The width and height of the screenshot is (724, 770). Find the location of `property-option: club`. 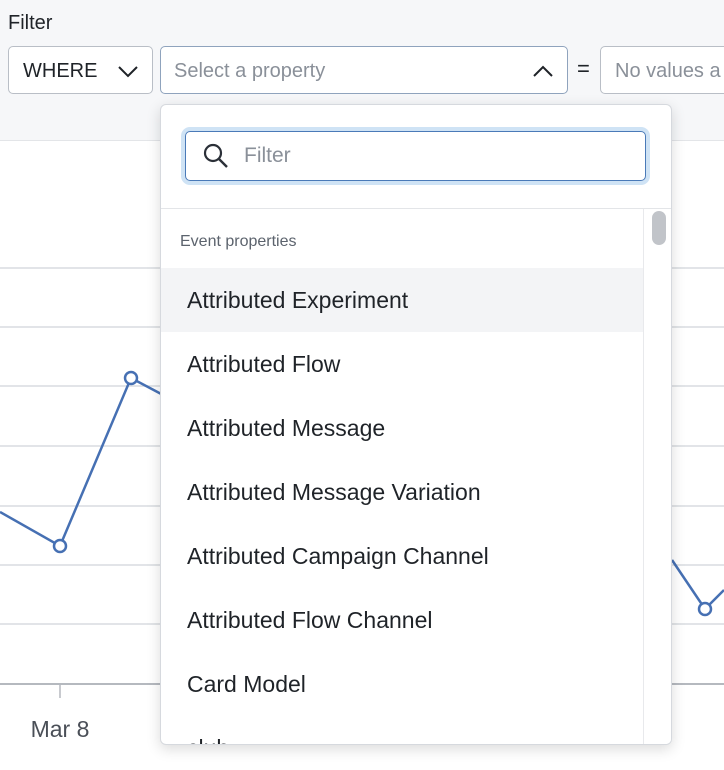

property-option: club is located at coordinates (402, 730).